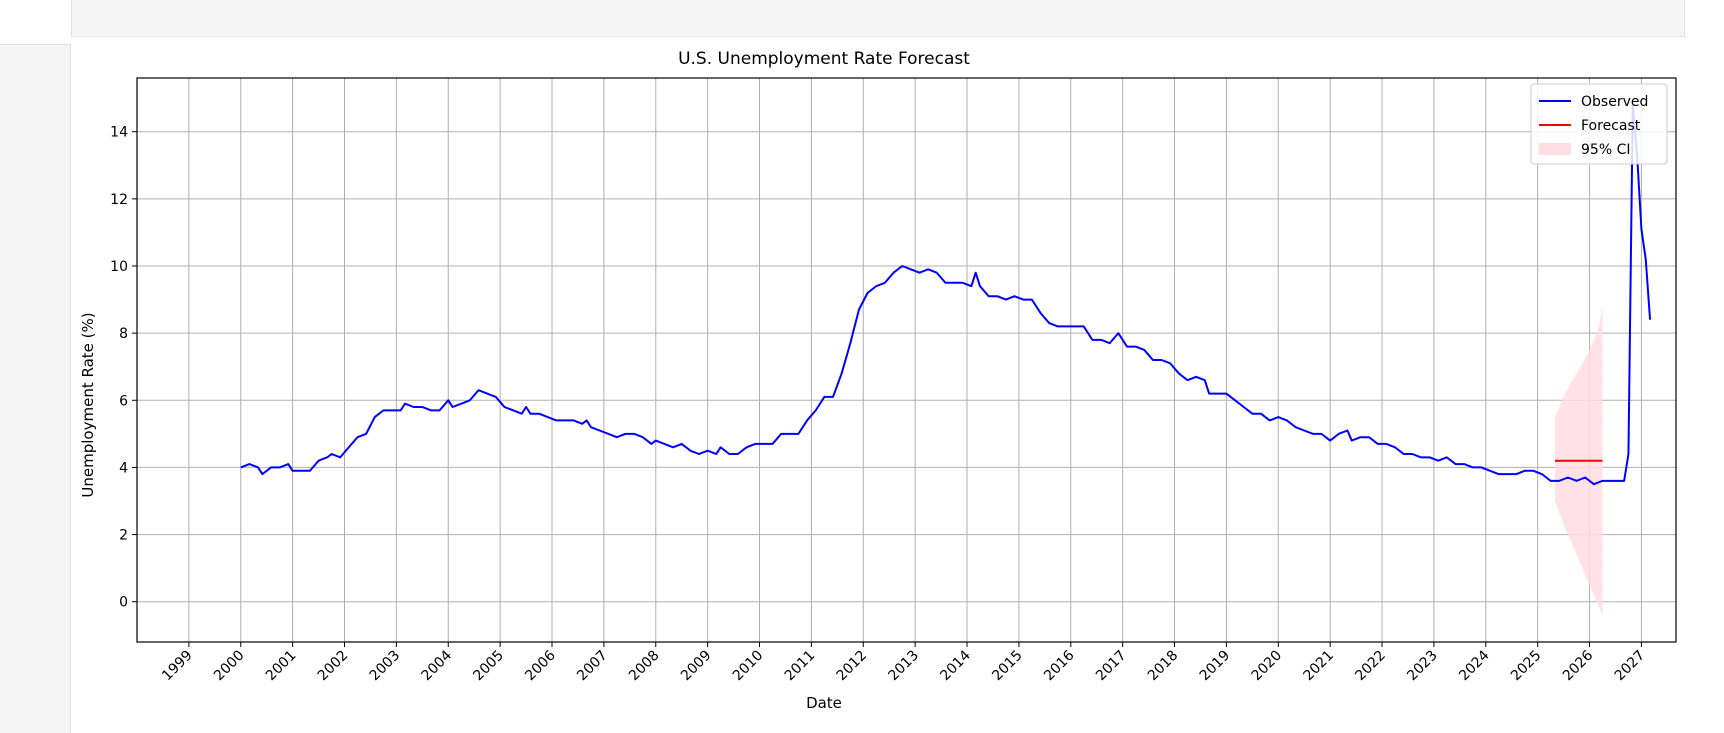 Image resolution: width=1724 pixels, height=733 pixels. Describe the element at coordinates (824, 59) in the screenshot. I see `chart-title: U.S. Unemployment Rate Forecast` at that location.